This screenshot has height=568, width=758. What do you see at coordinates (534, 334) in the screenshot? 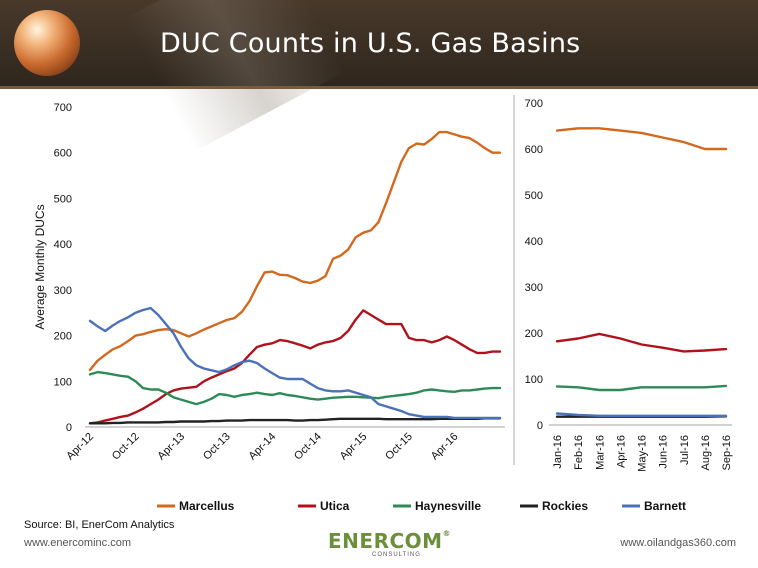
I see `right-y-tick-label: 200` at bounding box center [534, 334].